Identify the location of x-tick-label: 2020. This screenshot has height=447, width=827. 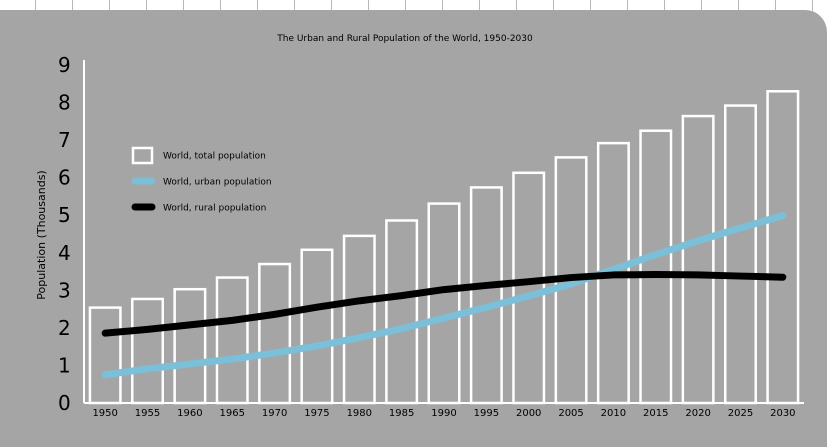
(697, 413).